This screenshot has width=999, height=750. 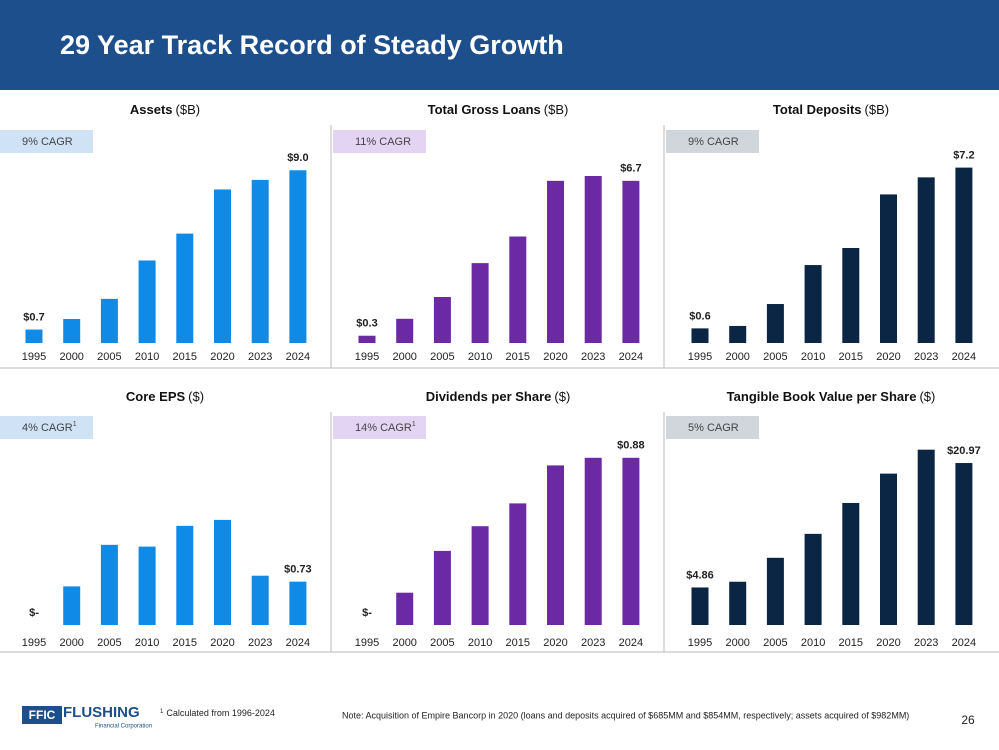 What do you see at coordinates (47, 142) in the screenshot?
I see `cagr-text: 9% CAGR` at bounding box center [47, 142].